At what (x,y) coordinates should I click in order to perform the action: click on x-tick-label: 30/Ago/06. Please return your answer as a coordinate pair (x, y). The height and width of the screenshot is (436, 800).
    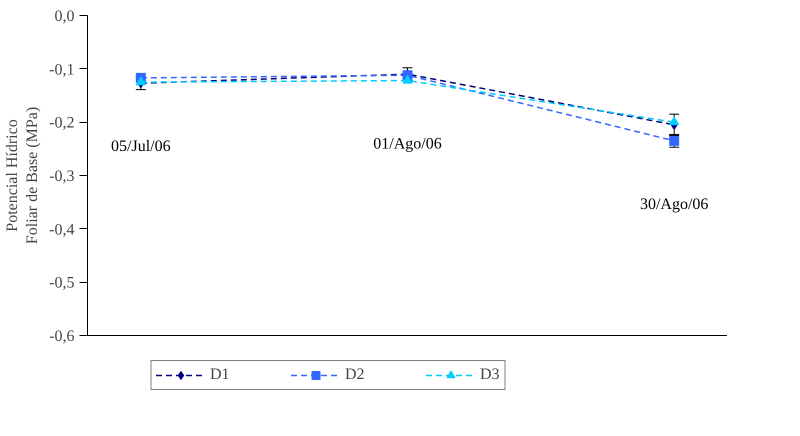
    Looking at the image, I should click on (674, 204).